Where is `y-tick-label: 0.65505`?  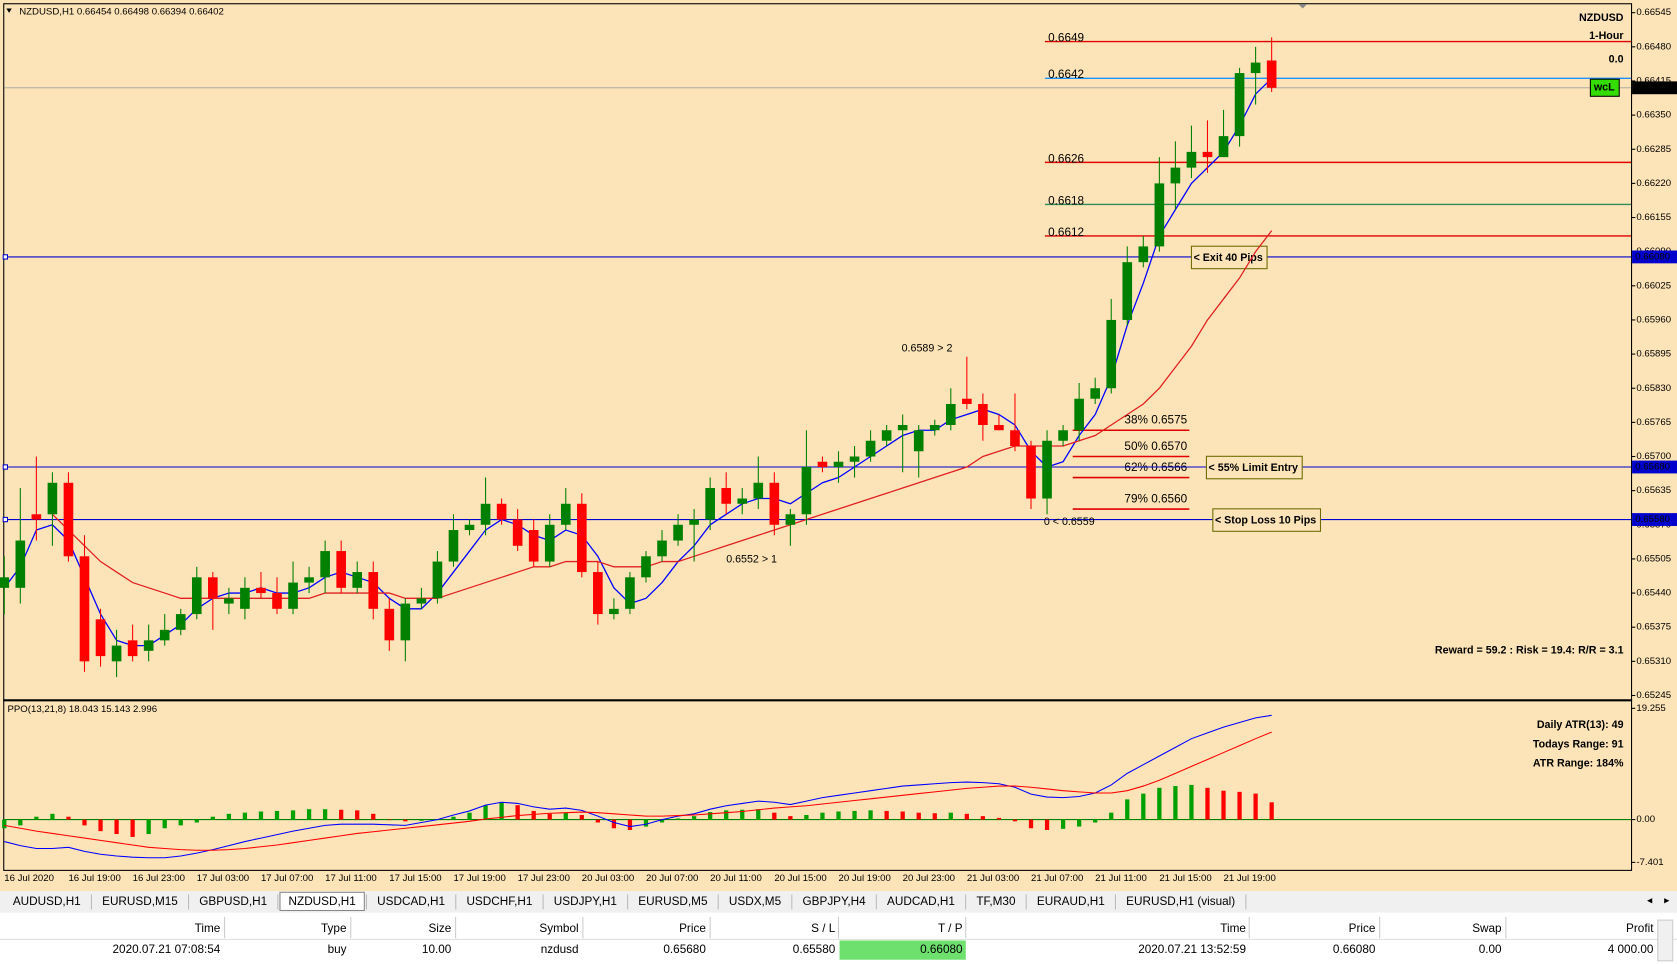 y-tick-label: 0.65505 is located at coordinates (1653, 558).